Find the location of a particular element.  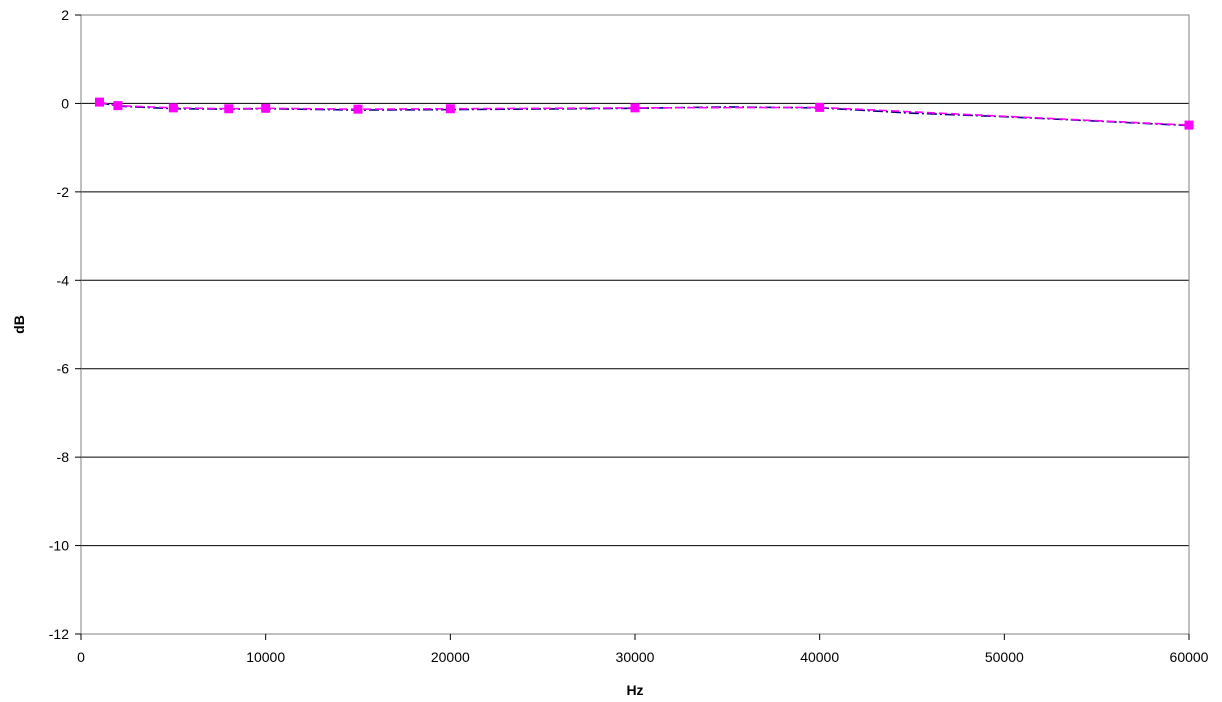

x-axis-ticks: 0 10000 20000 30000 40000 50000 60000 is located at coordinates (643, 649).